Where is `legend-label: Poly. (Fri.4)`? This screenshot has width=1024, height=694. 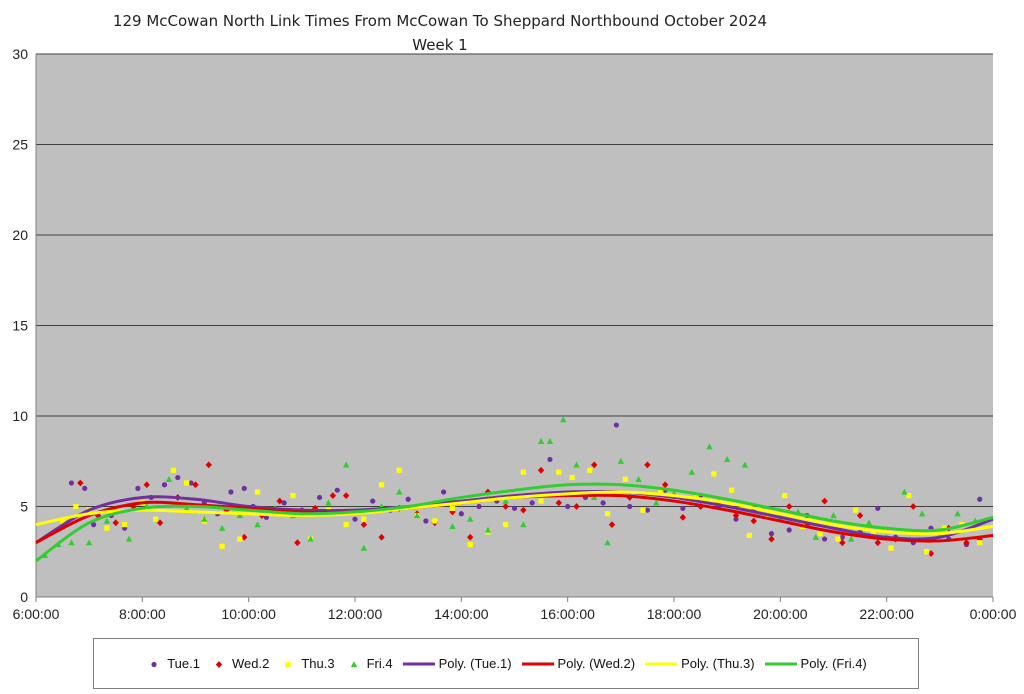
legend-label: Poly. (Fri.4) is located at coordinates (833, 663).